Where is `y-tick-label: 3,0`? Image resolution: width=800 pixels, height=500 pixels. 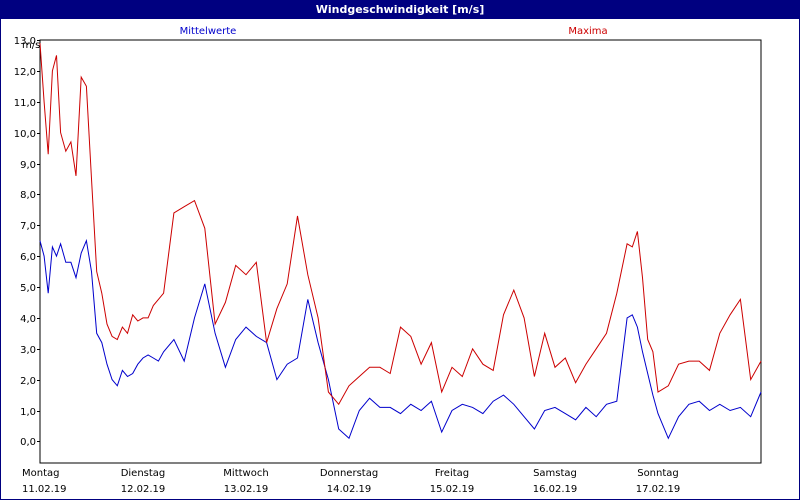
y-tick-label: 3,0 is located at coordinates (28, 350).